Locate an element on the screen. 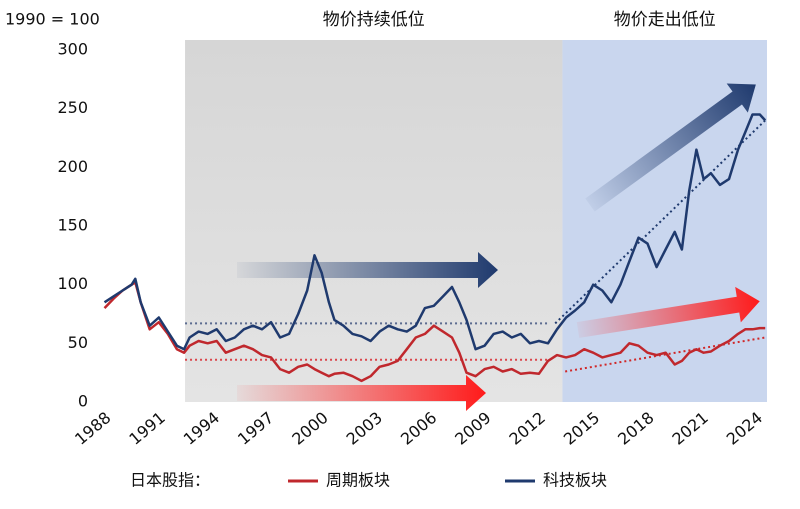 This screenshot has height=509, width=800. y-tick-label: 0 is located at coordinates (83, 401).